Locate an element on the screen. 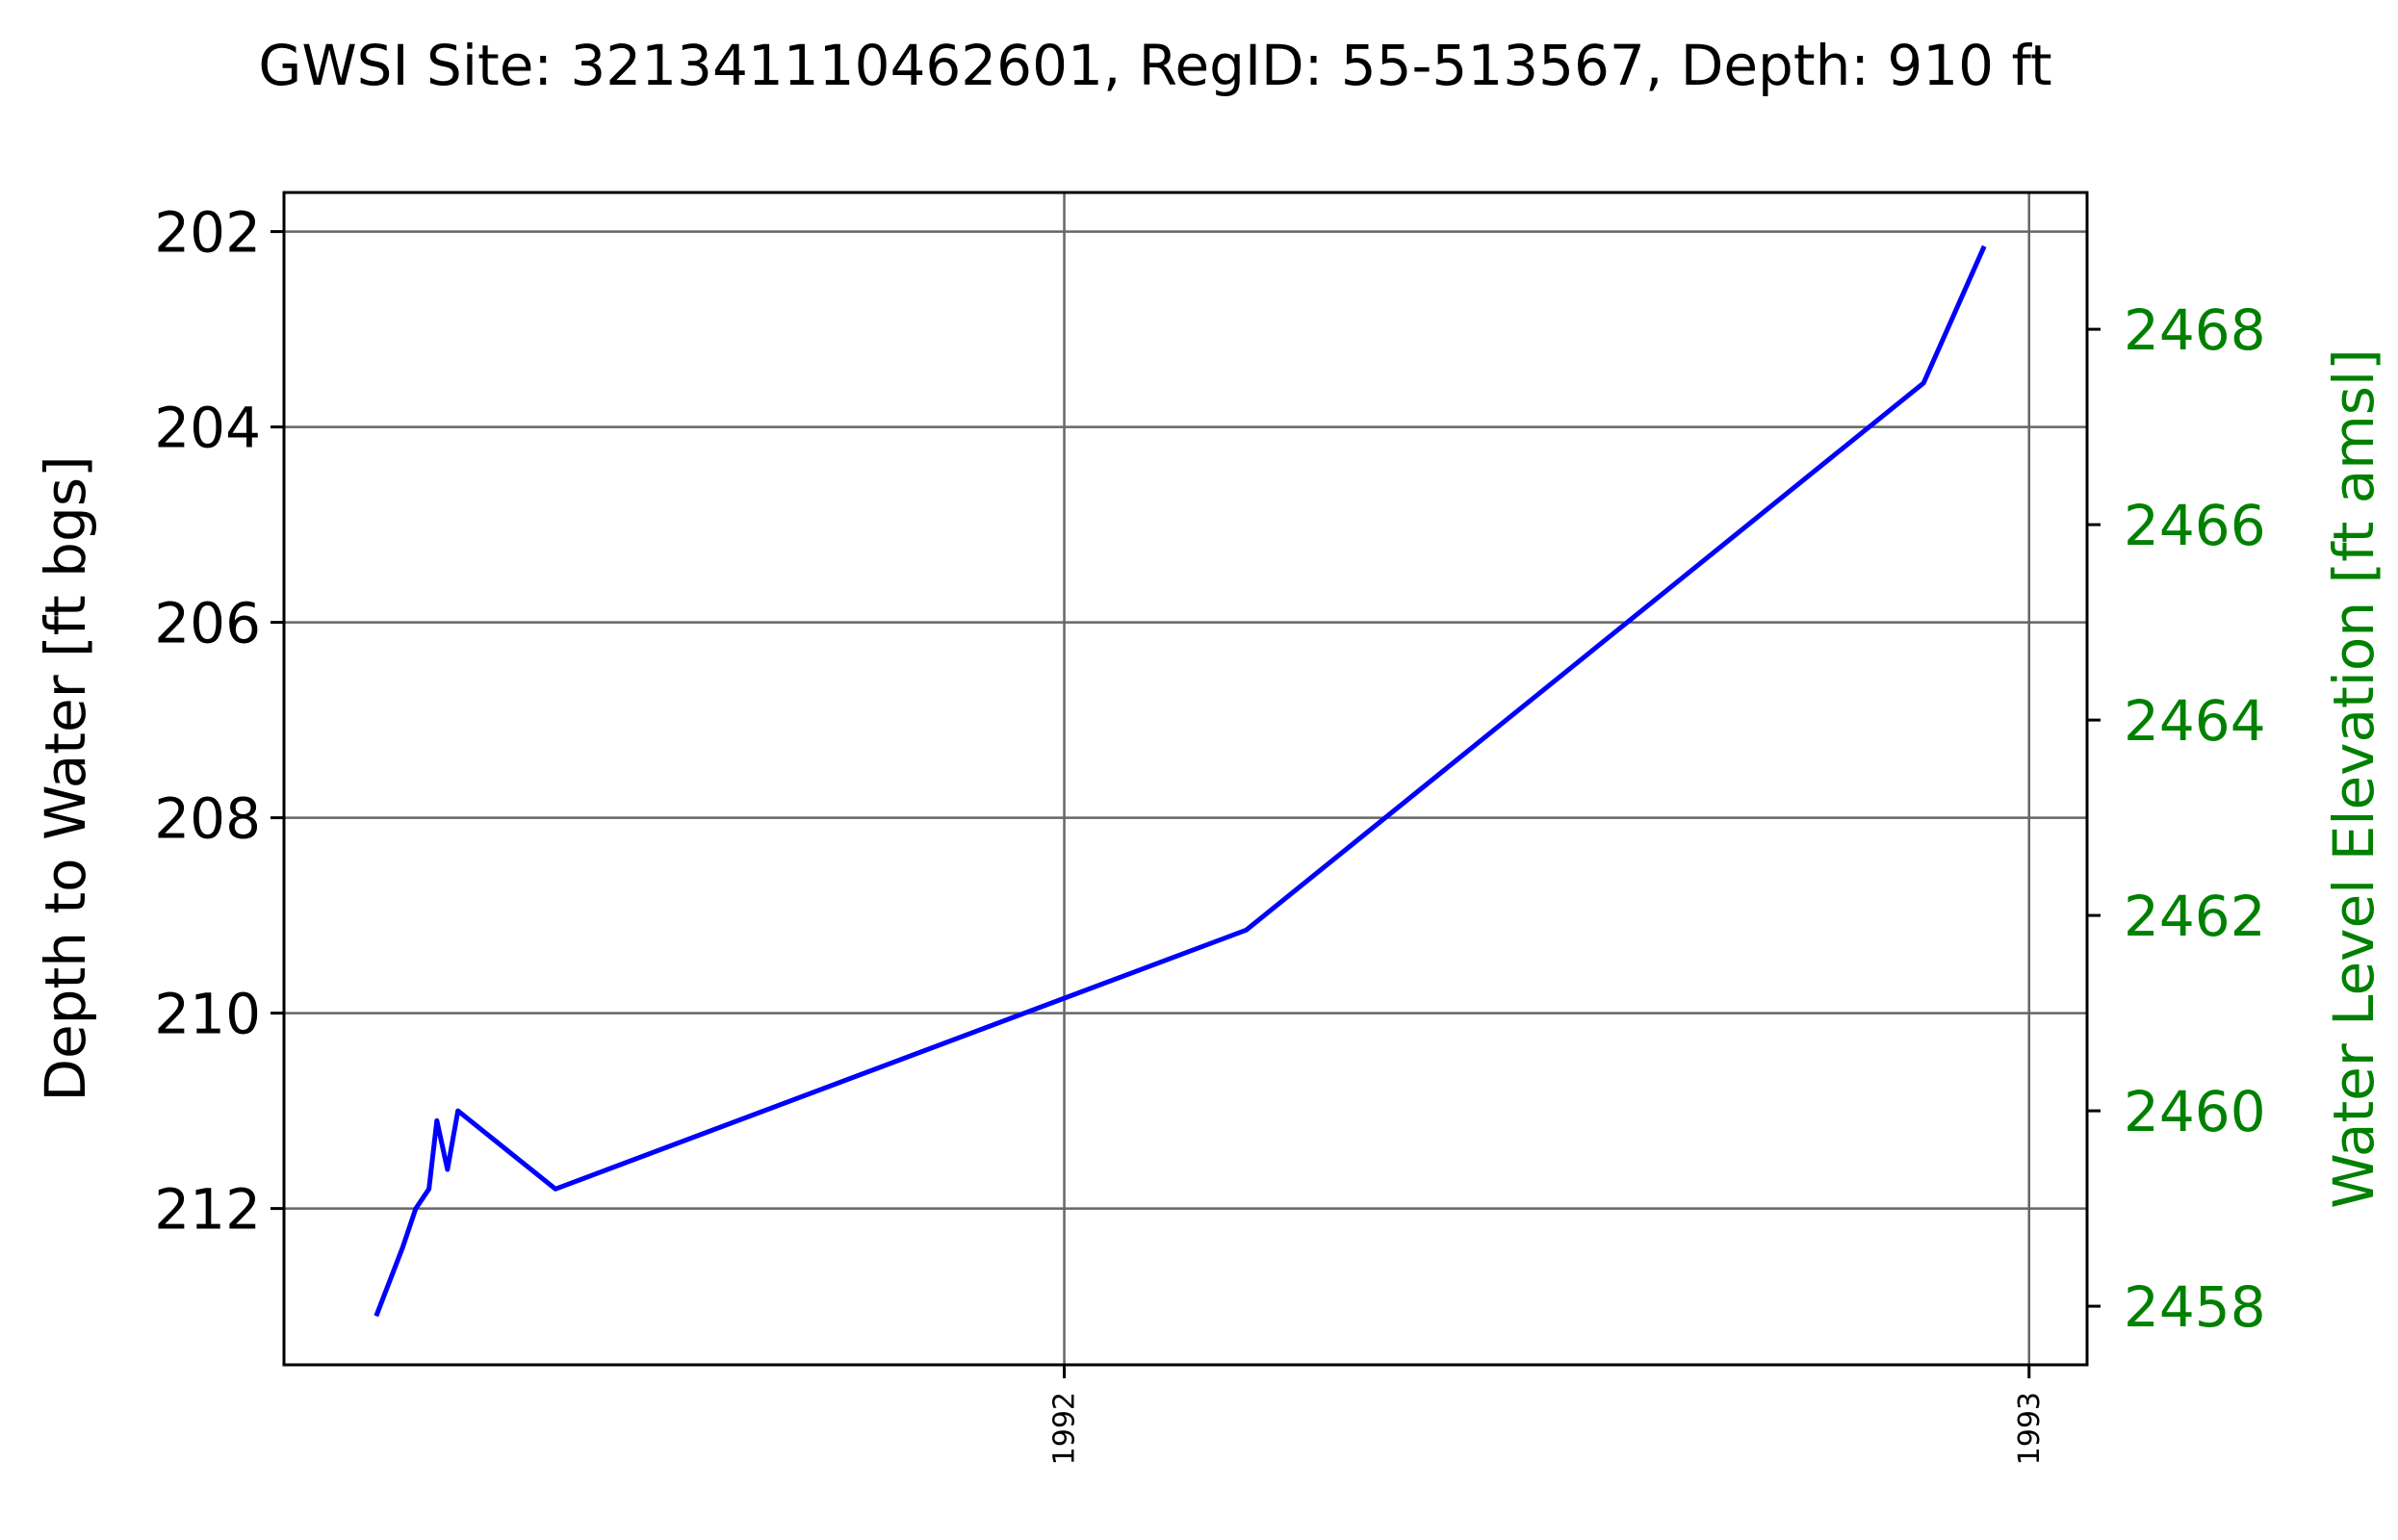 The height and width of the screenshot is (1540, 2398). x-tick-label: 1992 is located at coordinates (1065, 1428).